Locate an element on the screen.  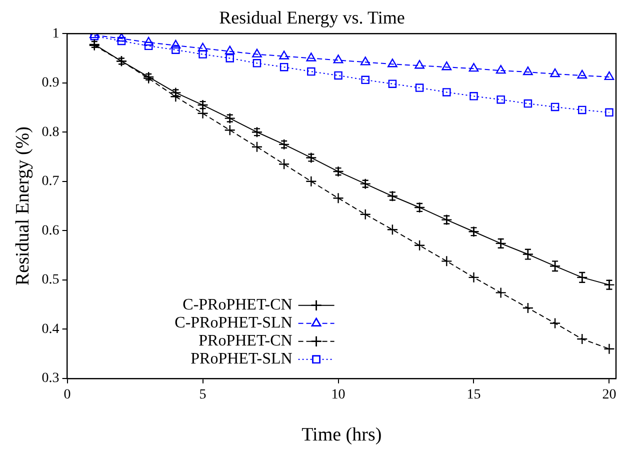
x-tick-label: 10 is located at coordinates (338, 394).